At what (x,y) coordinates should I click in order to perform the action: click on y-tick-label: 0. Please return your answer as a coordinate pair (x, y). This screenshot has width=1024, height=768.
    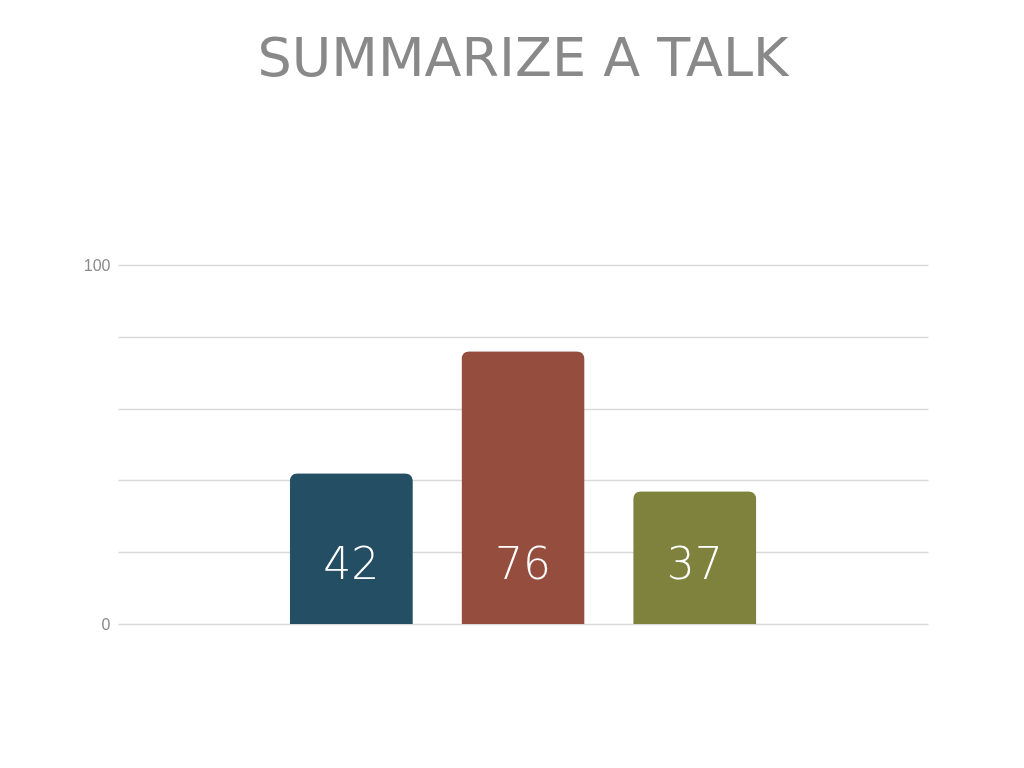
    Looking at the image, I should click on (106, 624).